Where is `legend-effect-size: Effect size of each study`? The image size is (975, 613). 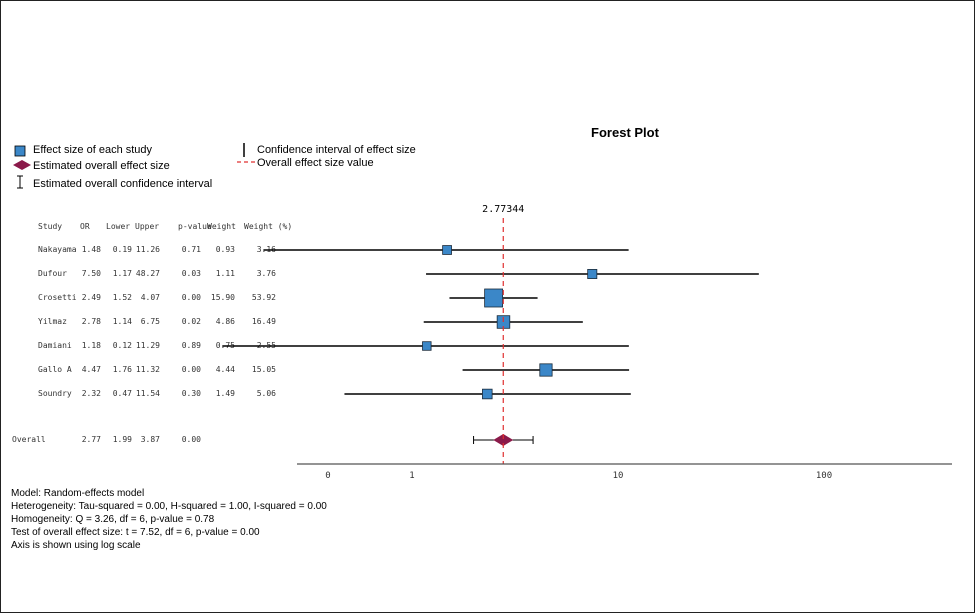 legend-effect-size: Effect size of each study is located at coordinates (93, 150).